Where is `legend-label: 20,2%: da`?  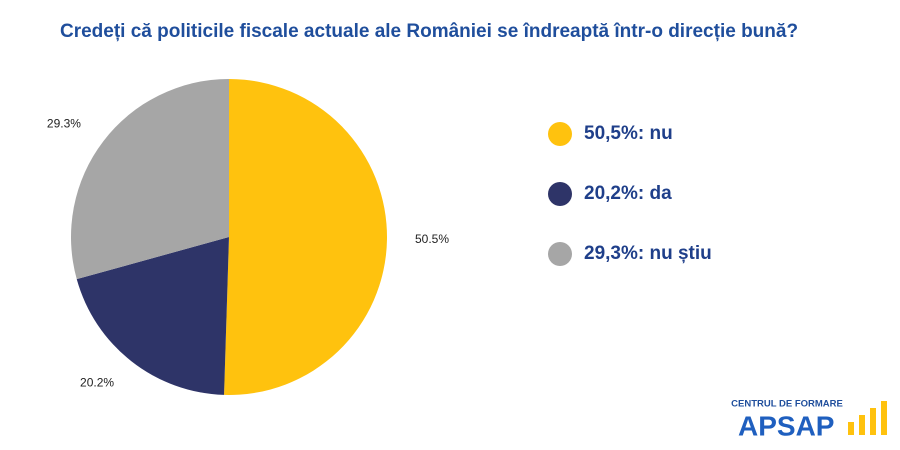 legend-label: 20,2%: da is located at coordinates (628, 193).